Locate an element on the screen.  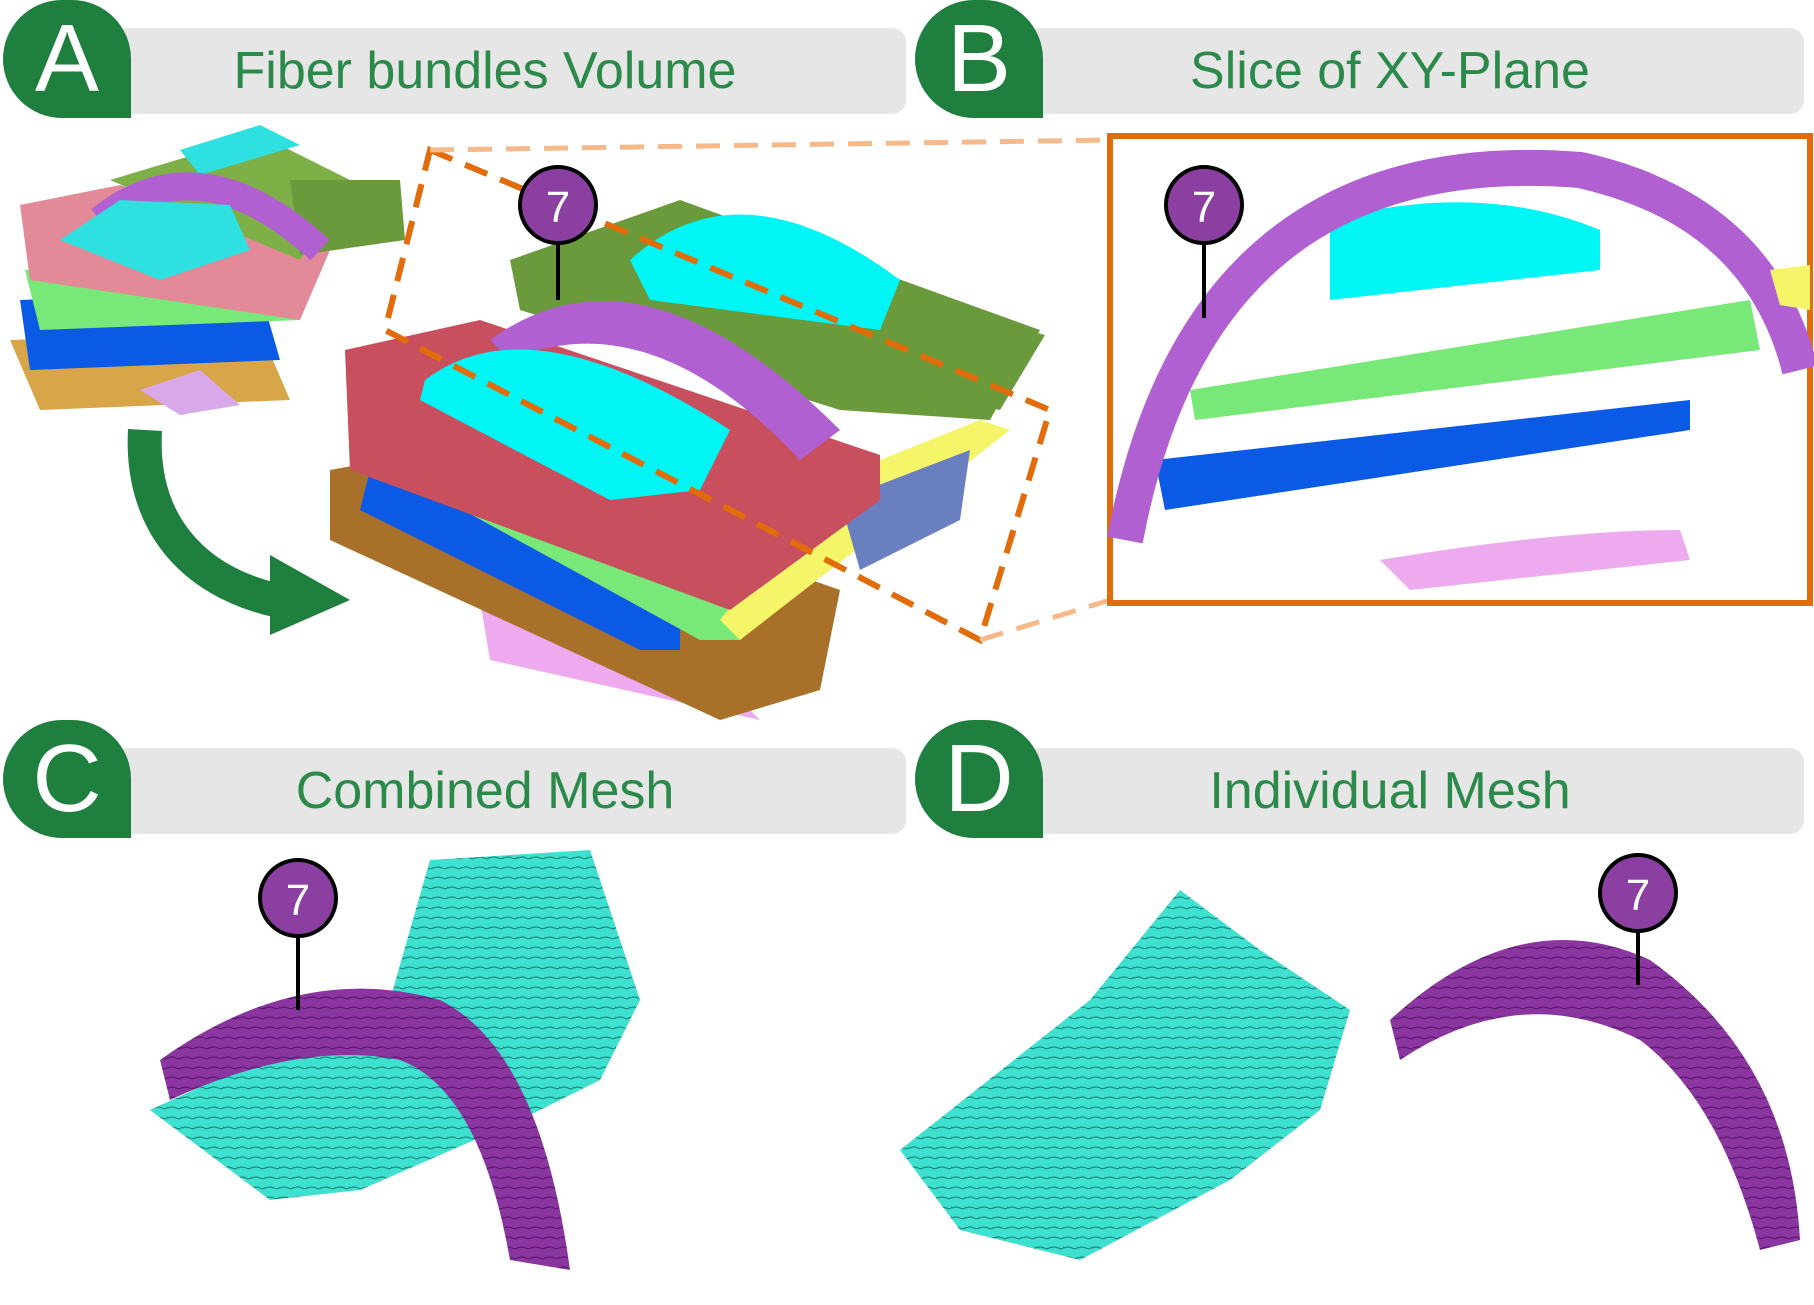
panel-a-badge: A is located at coordinates (67, 59).